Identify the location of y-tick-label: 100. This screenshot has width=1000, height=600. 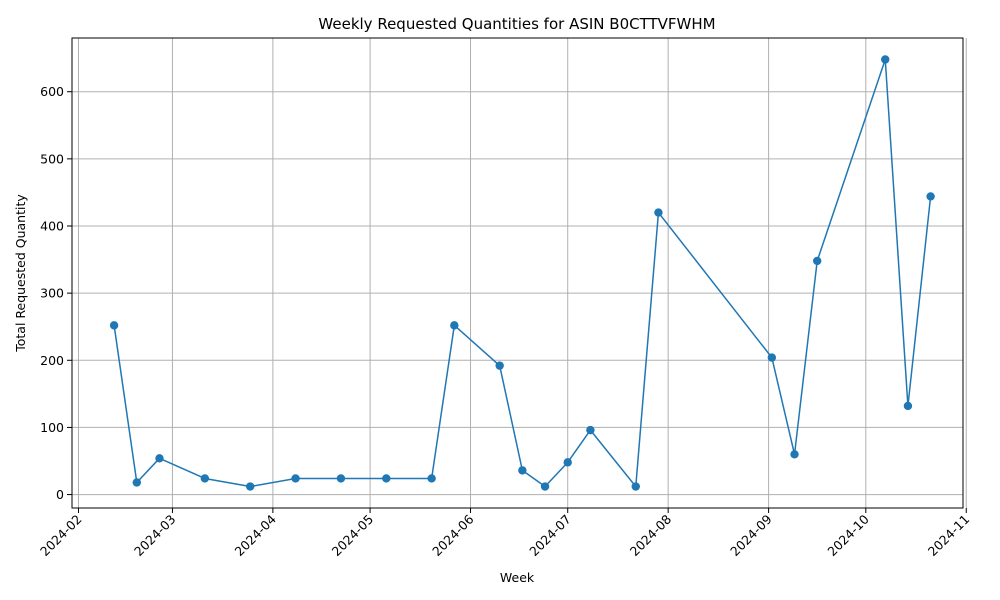
(52, 427).